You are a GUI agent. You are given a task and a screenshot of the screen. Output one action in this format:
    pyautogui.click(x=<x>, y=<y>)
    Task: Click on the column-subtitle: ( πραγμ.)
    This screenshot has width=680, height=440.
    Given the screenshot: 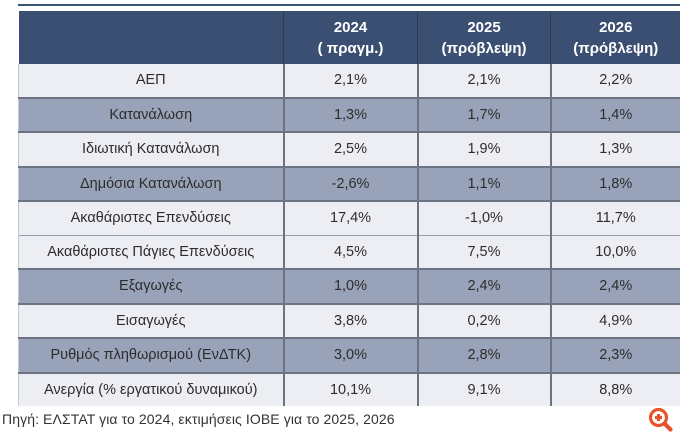 What is the action you would take?
    pyautogui.click(x=350, y=48)
    